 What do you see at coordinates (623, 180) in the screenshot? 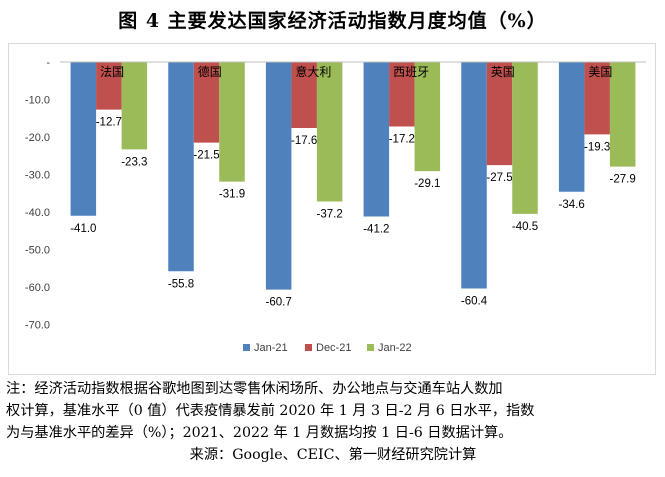
I see `data-label: -27.9` at bounding box center [623, 180].